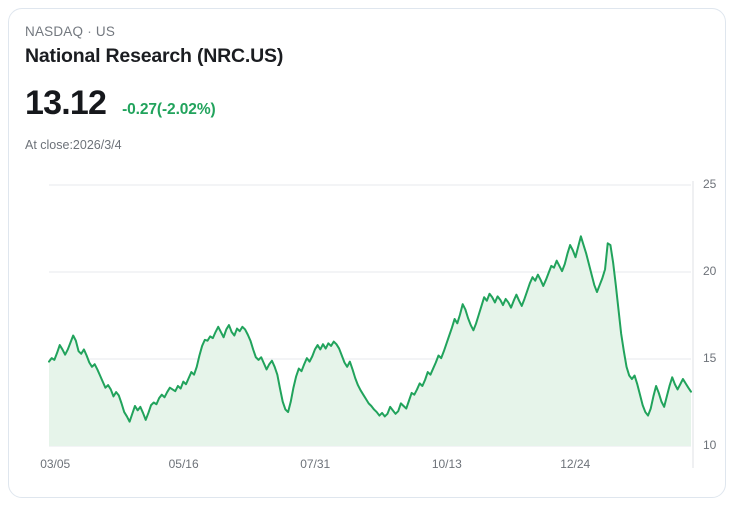  I want to click on x-axis-tick: 07/31, so click(315, 464).